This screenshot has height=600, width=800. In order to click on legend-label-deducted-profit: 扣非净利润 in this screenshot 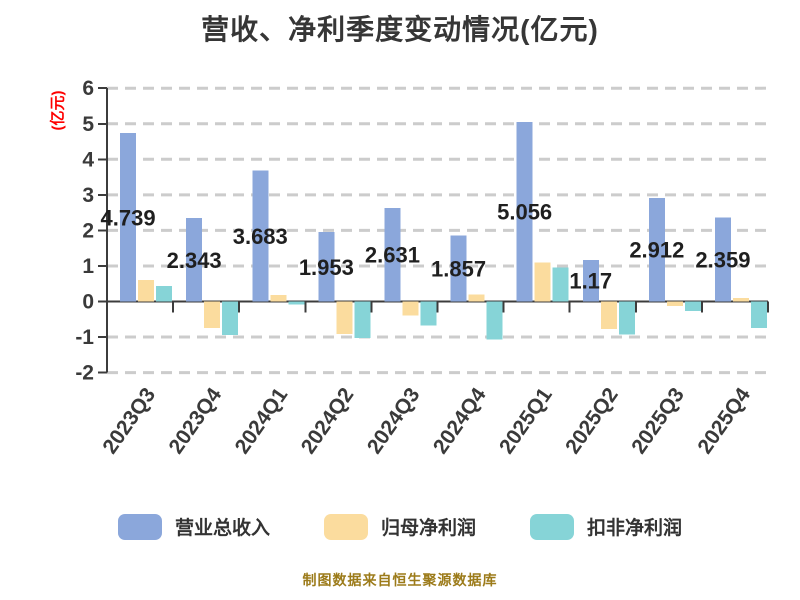, I will do `click(635, 528)`.